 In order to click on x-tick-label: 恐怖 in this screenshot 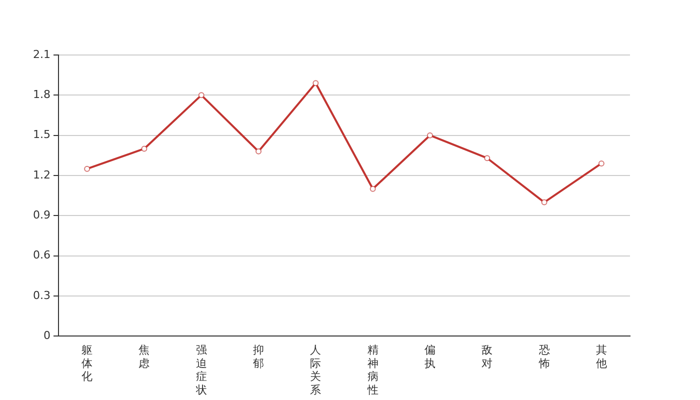, I will do `click(544, 357)`.